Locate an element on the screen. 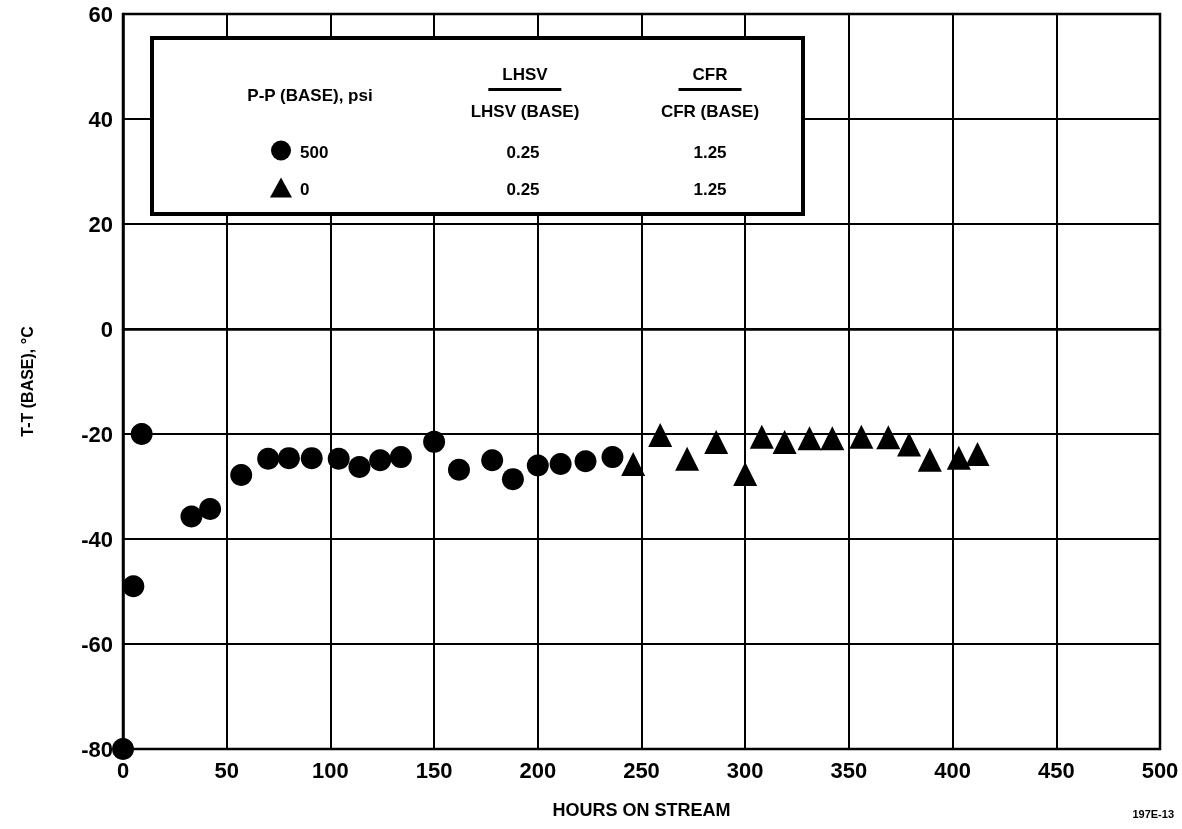  legend-title: P-P (BASE), psi is located at coordinates (310, 96).